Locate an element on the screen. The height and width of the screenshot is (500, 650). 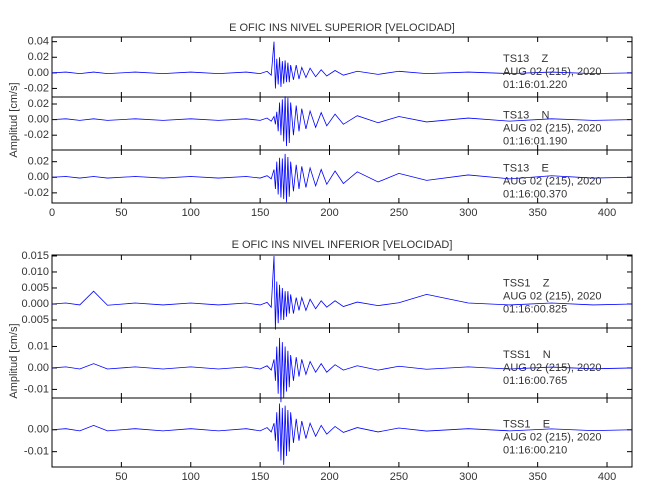
trace-label: TS13 E is located at coordinates (526, 168).